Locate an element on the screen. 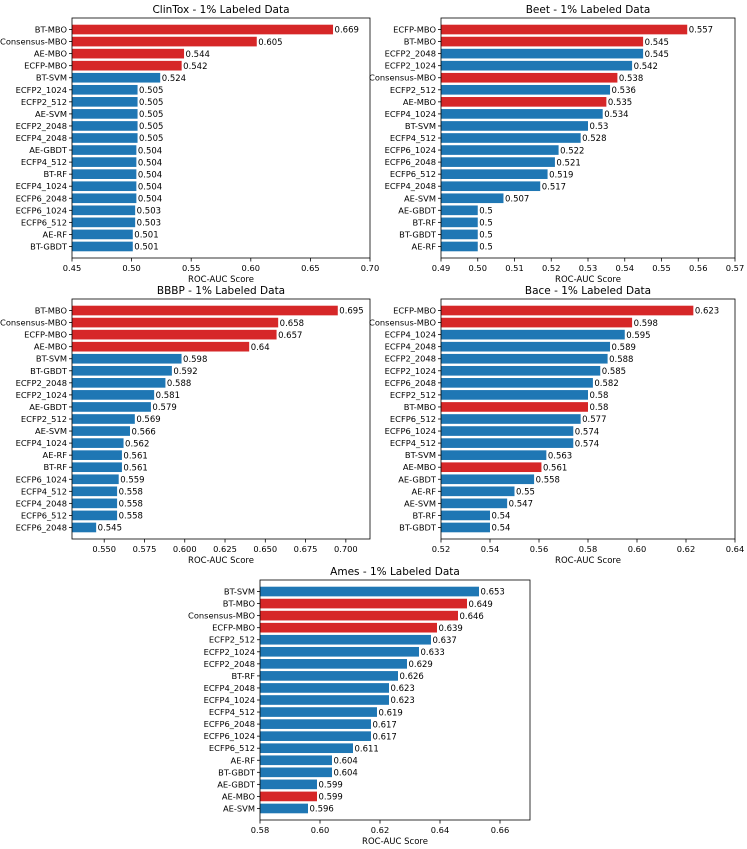  bar-value-label: 0.649 is located at coordinates (481, 605).